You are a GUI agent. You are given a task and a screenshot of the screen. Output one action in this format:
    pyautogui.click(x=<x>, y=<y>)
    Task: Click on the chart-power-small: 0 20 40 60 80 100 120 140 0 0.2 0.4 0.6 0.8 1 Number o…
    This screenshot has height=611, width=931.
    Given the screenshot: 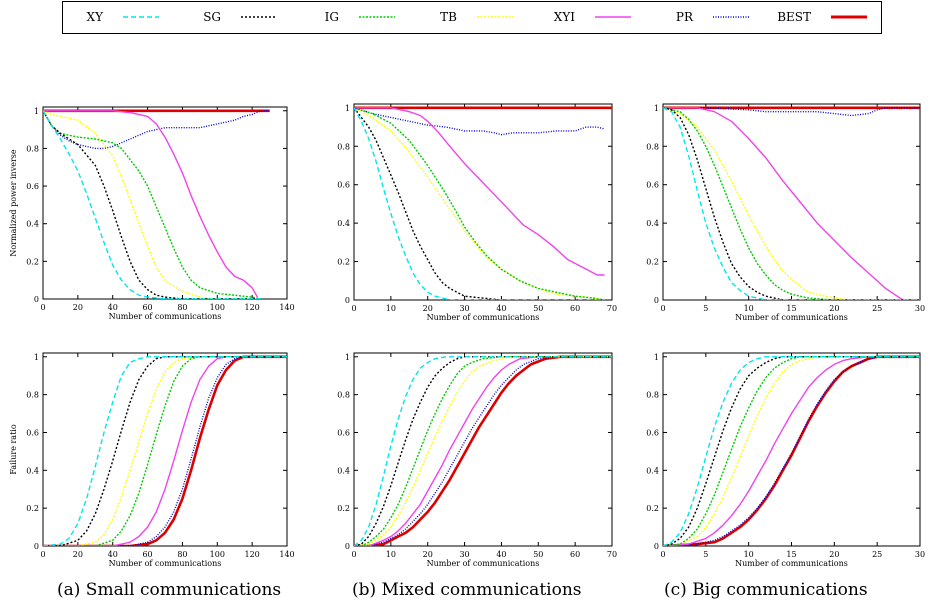 What is the action you would take?
    pyautogui.click(x=152, y=213)
    